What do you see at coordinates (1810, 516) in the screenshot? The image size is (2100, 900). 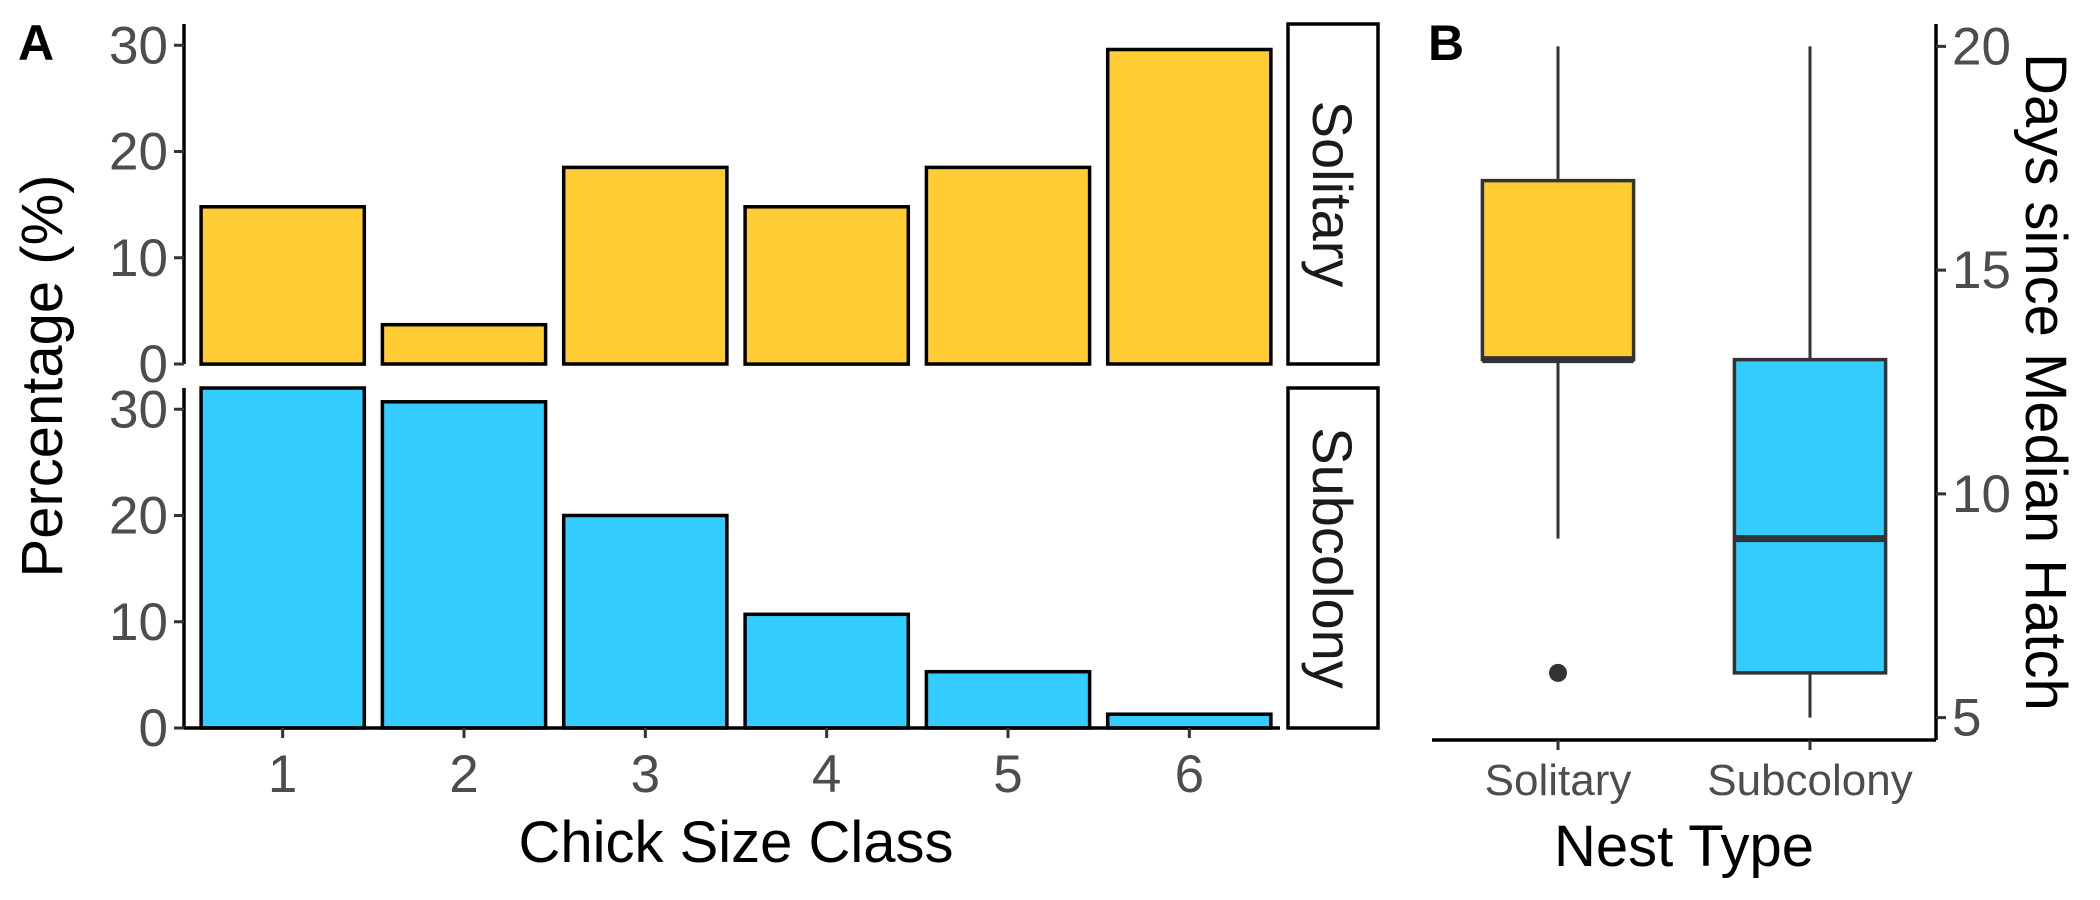 I see `box-body-subcolony` at bounding box center [1810, 516].